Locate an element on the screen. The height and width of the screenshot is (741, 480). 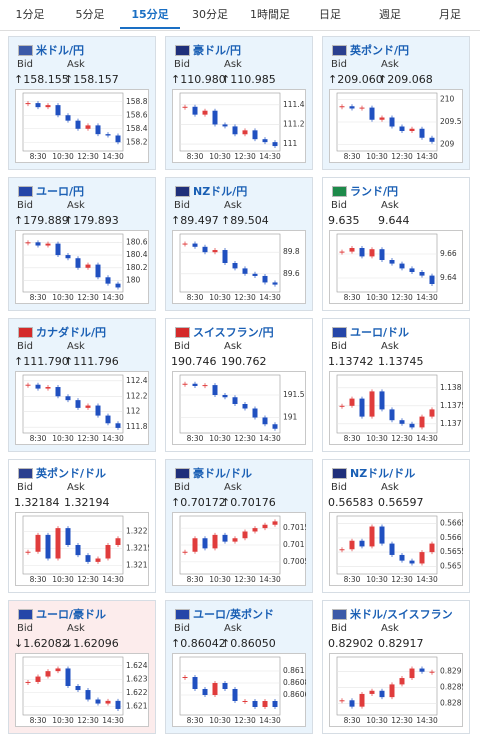
y-tick-label: 191.5 is located at coordinates (294, 394).